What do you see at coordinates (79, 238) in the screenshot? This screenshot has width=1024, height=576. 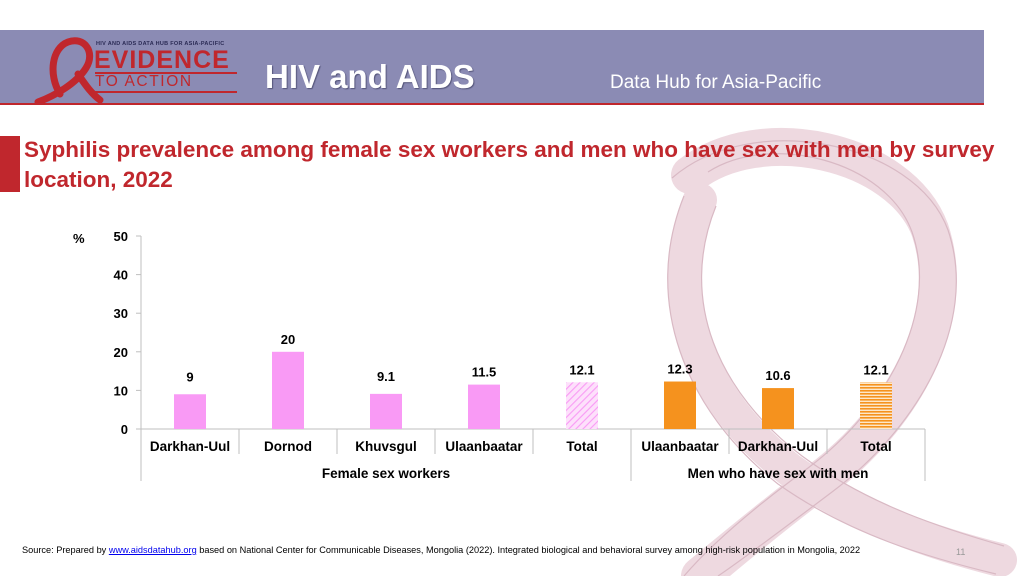 I see `y-axis-label: %` at bounding box center [79, 238].